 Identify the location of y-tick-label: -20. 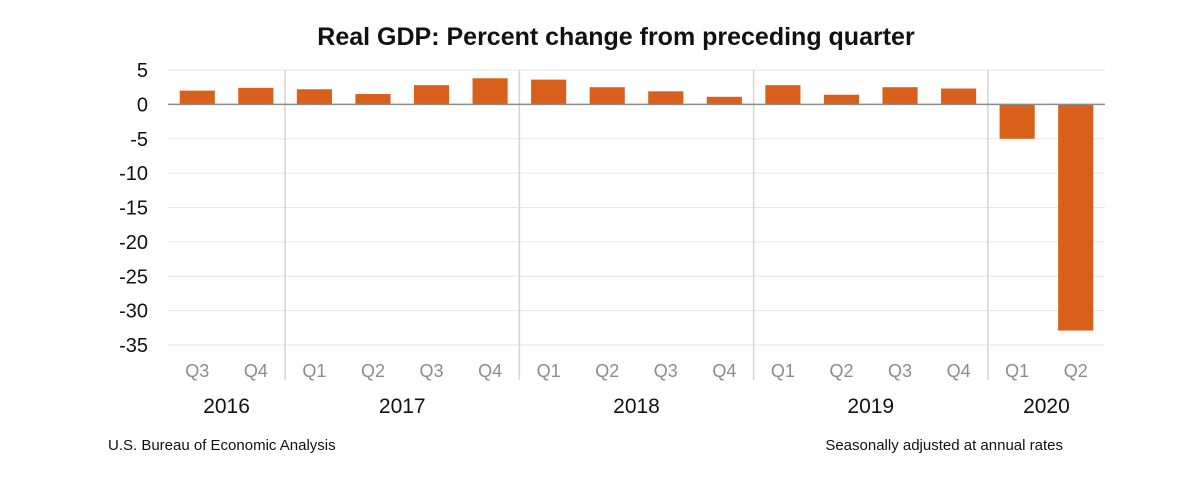
(133, 243).